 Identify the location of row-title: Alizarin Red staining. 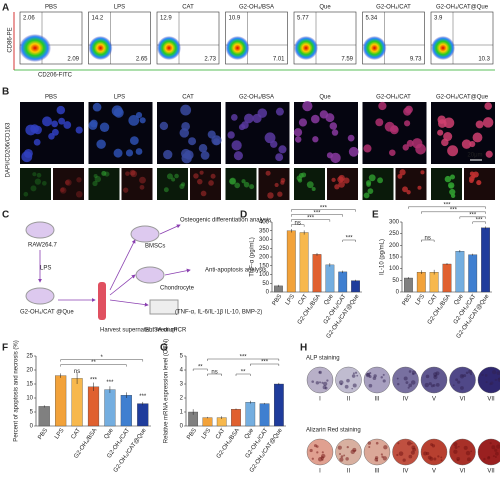
(333, 431).